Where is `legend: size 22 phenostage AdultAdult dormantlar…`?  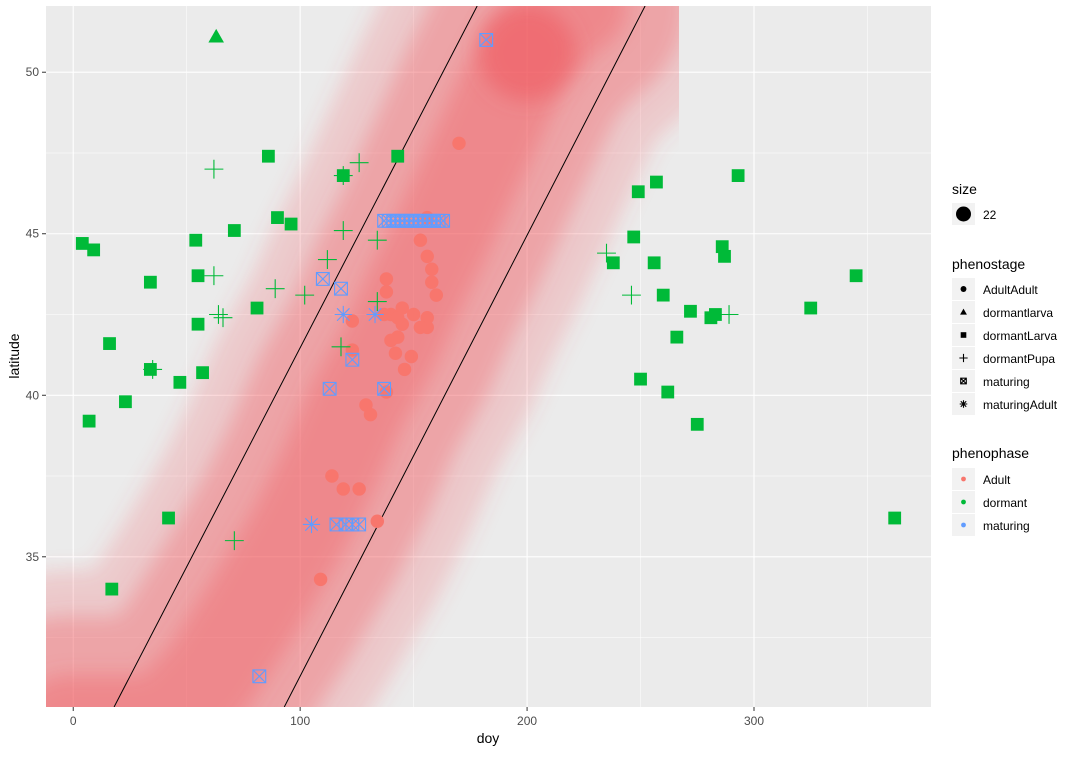 legend: size 22 phenostage AdultAdult dormantlar… is located at coordinates (1005, 358).